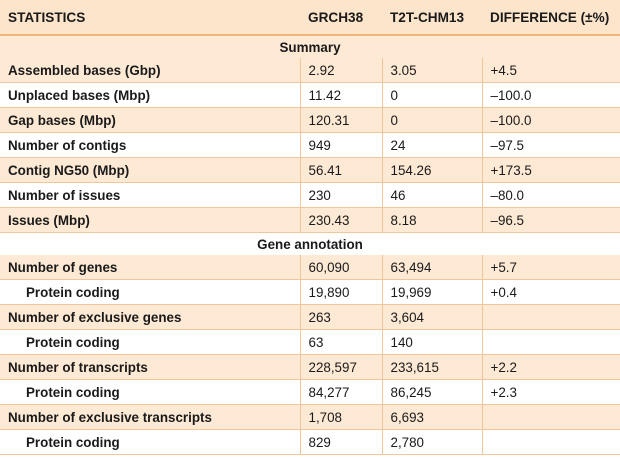 This screenshot has height=458, width=620. Describe the element at coordinates (340, 195) in the screenshot. I see `grch38-value: 230` at that location.